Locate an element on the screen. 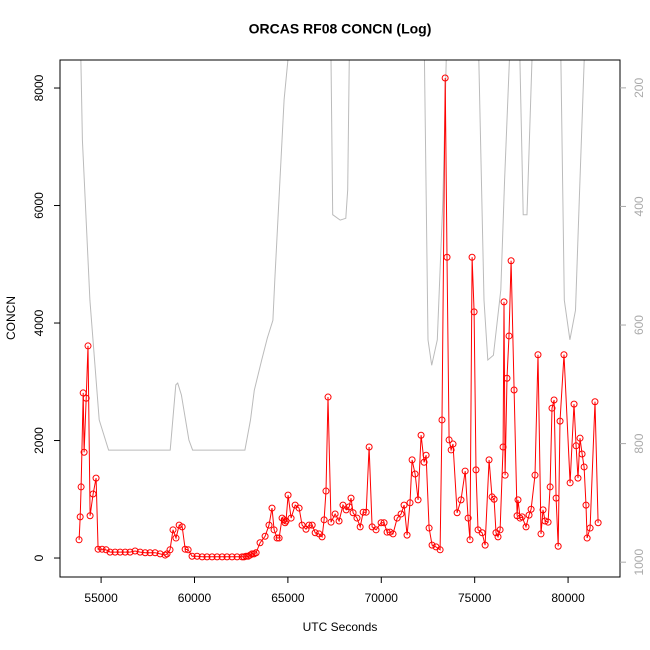  x-tick-label: 75000 is located at coordinates (475, 598).